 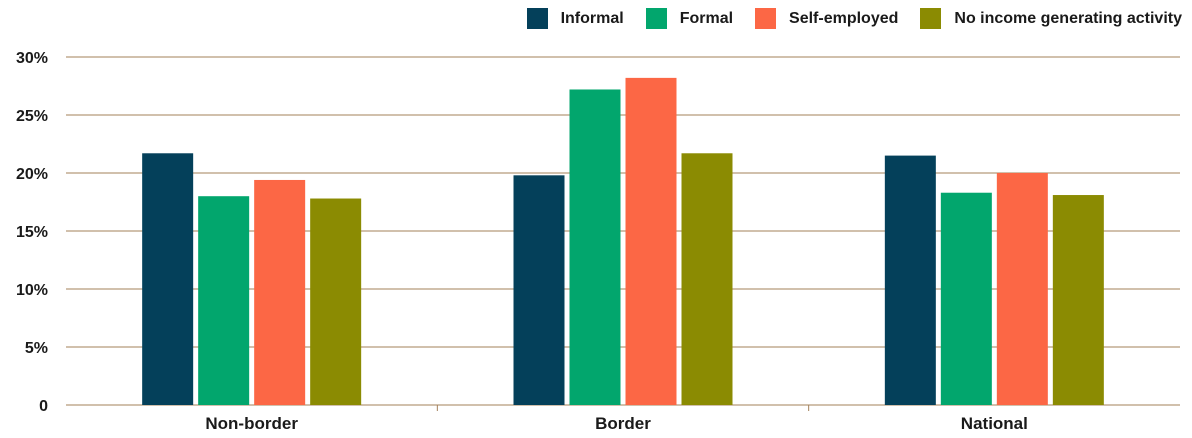 I want to click on y-tick-label: 0, so click(x=43, y=406).